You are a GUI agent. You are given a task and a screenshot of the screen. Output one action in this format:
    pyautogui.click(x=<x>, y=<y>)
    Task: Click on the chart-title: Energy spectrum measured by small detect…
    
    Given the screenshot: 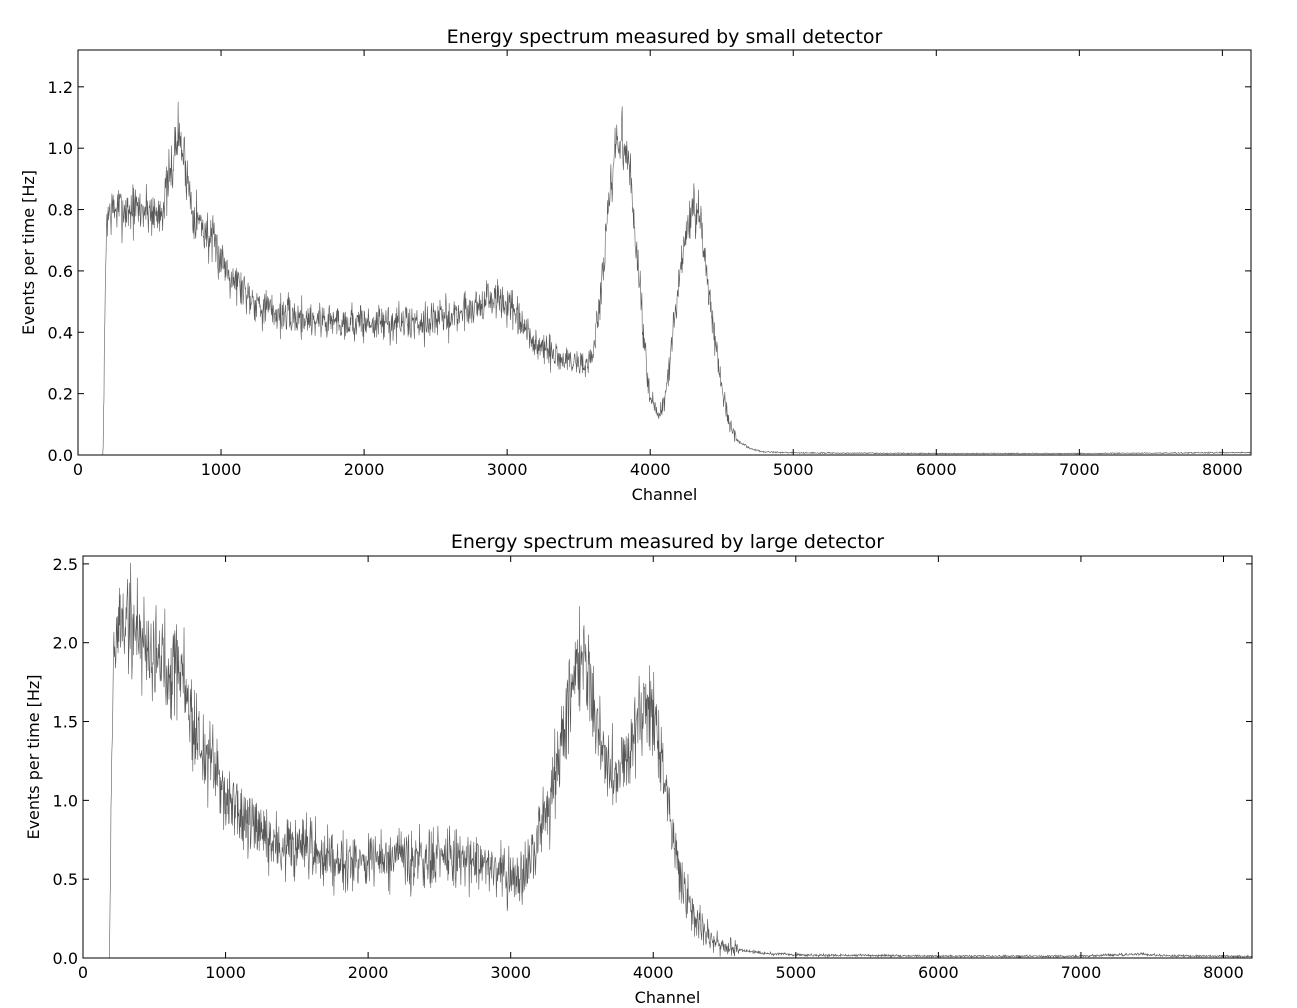 What is the action you would take?
    pyautogui.click(x=665, y=37)
    